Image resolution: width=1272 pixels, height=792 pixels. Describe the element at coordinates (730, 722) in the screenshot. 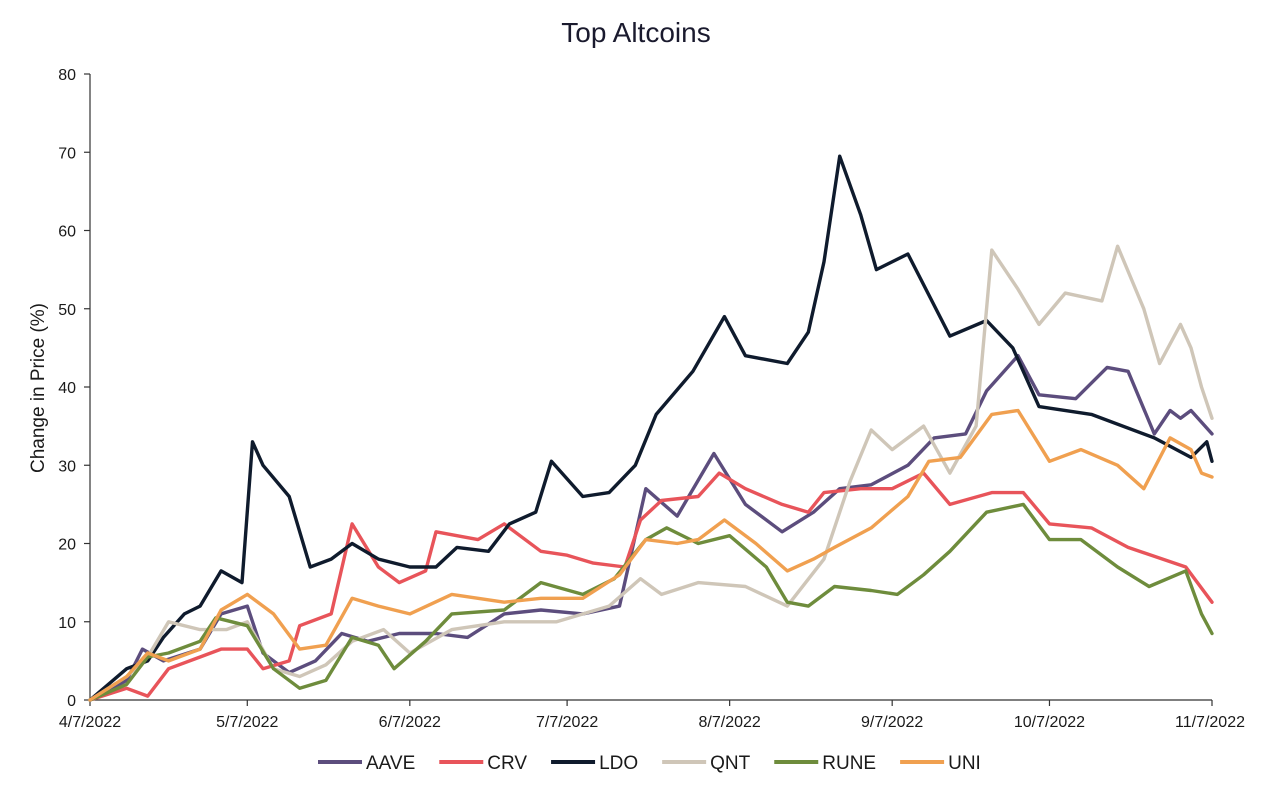

I see `x-tick-label: 8/7/2022` at that location.